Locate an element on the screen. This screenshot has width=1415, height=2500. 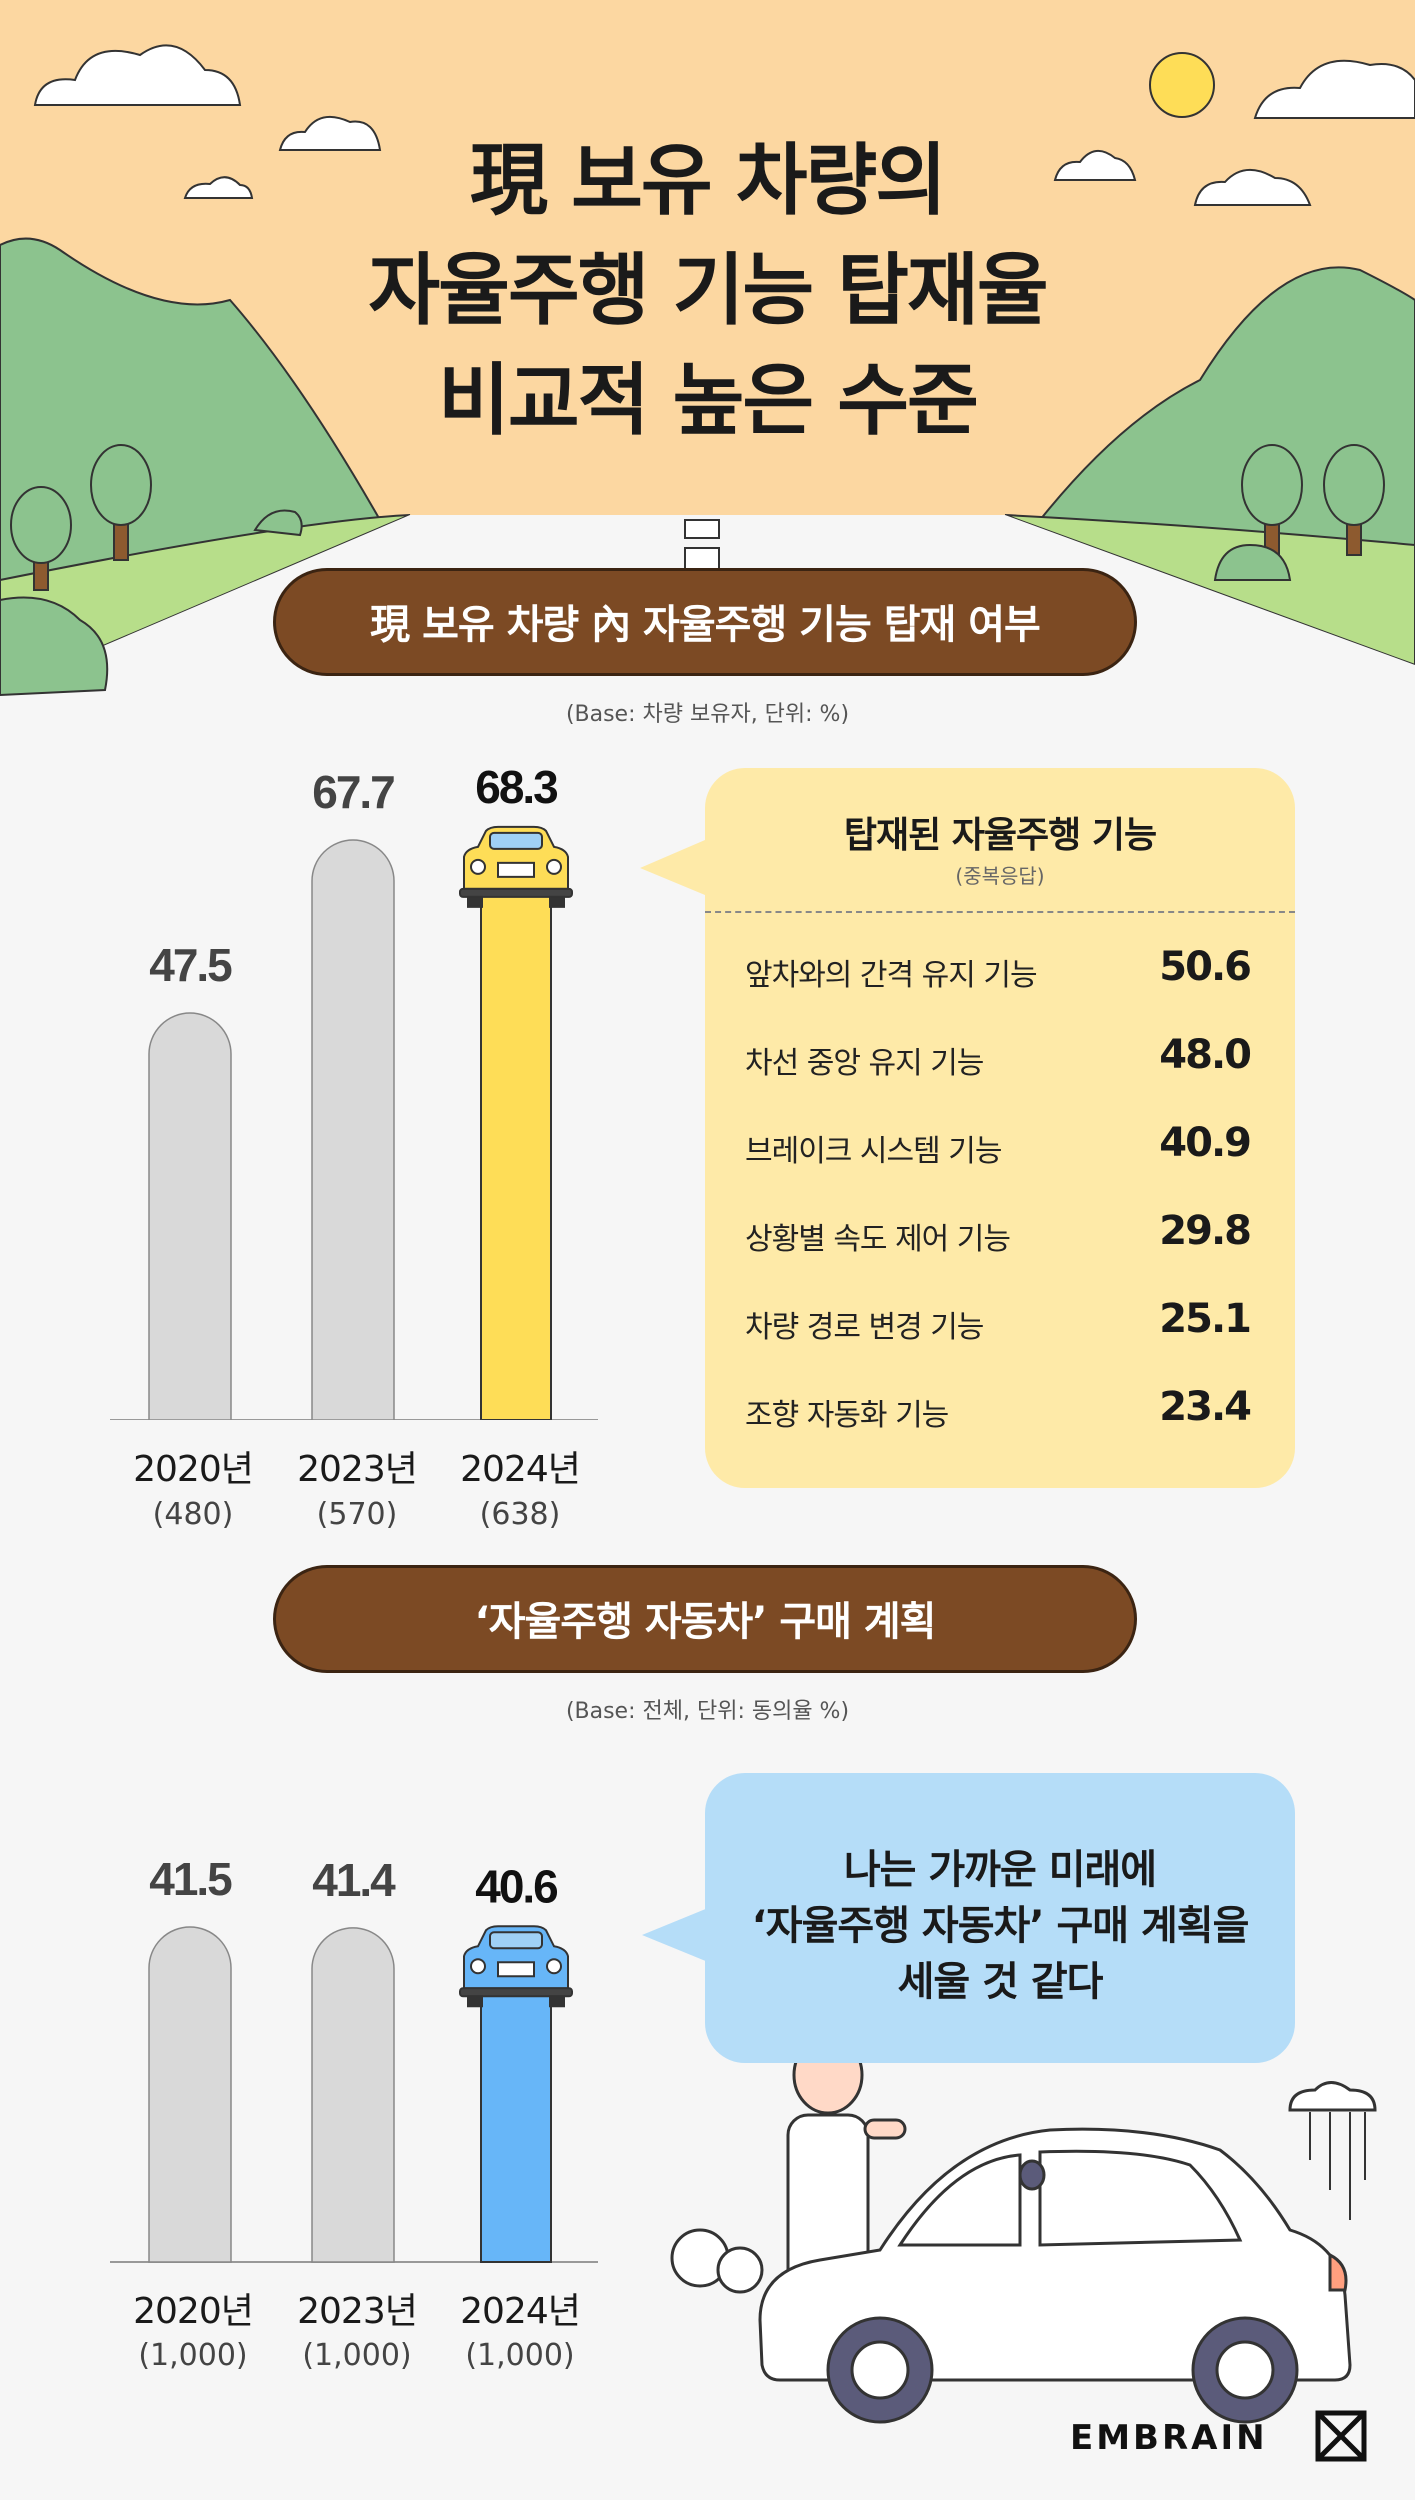
bubble-line-2: ‘자율주행 자동차’ 구매 계획을 is located at coordinates (1000, 1926).